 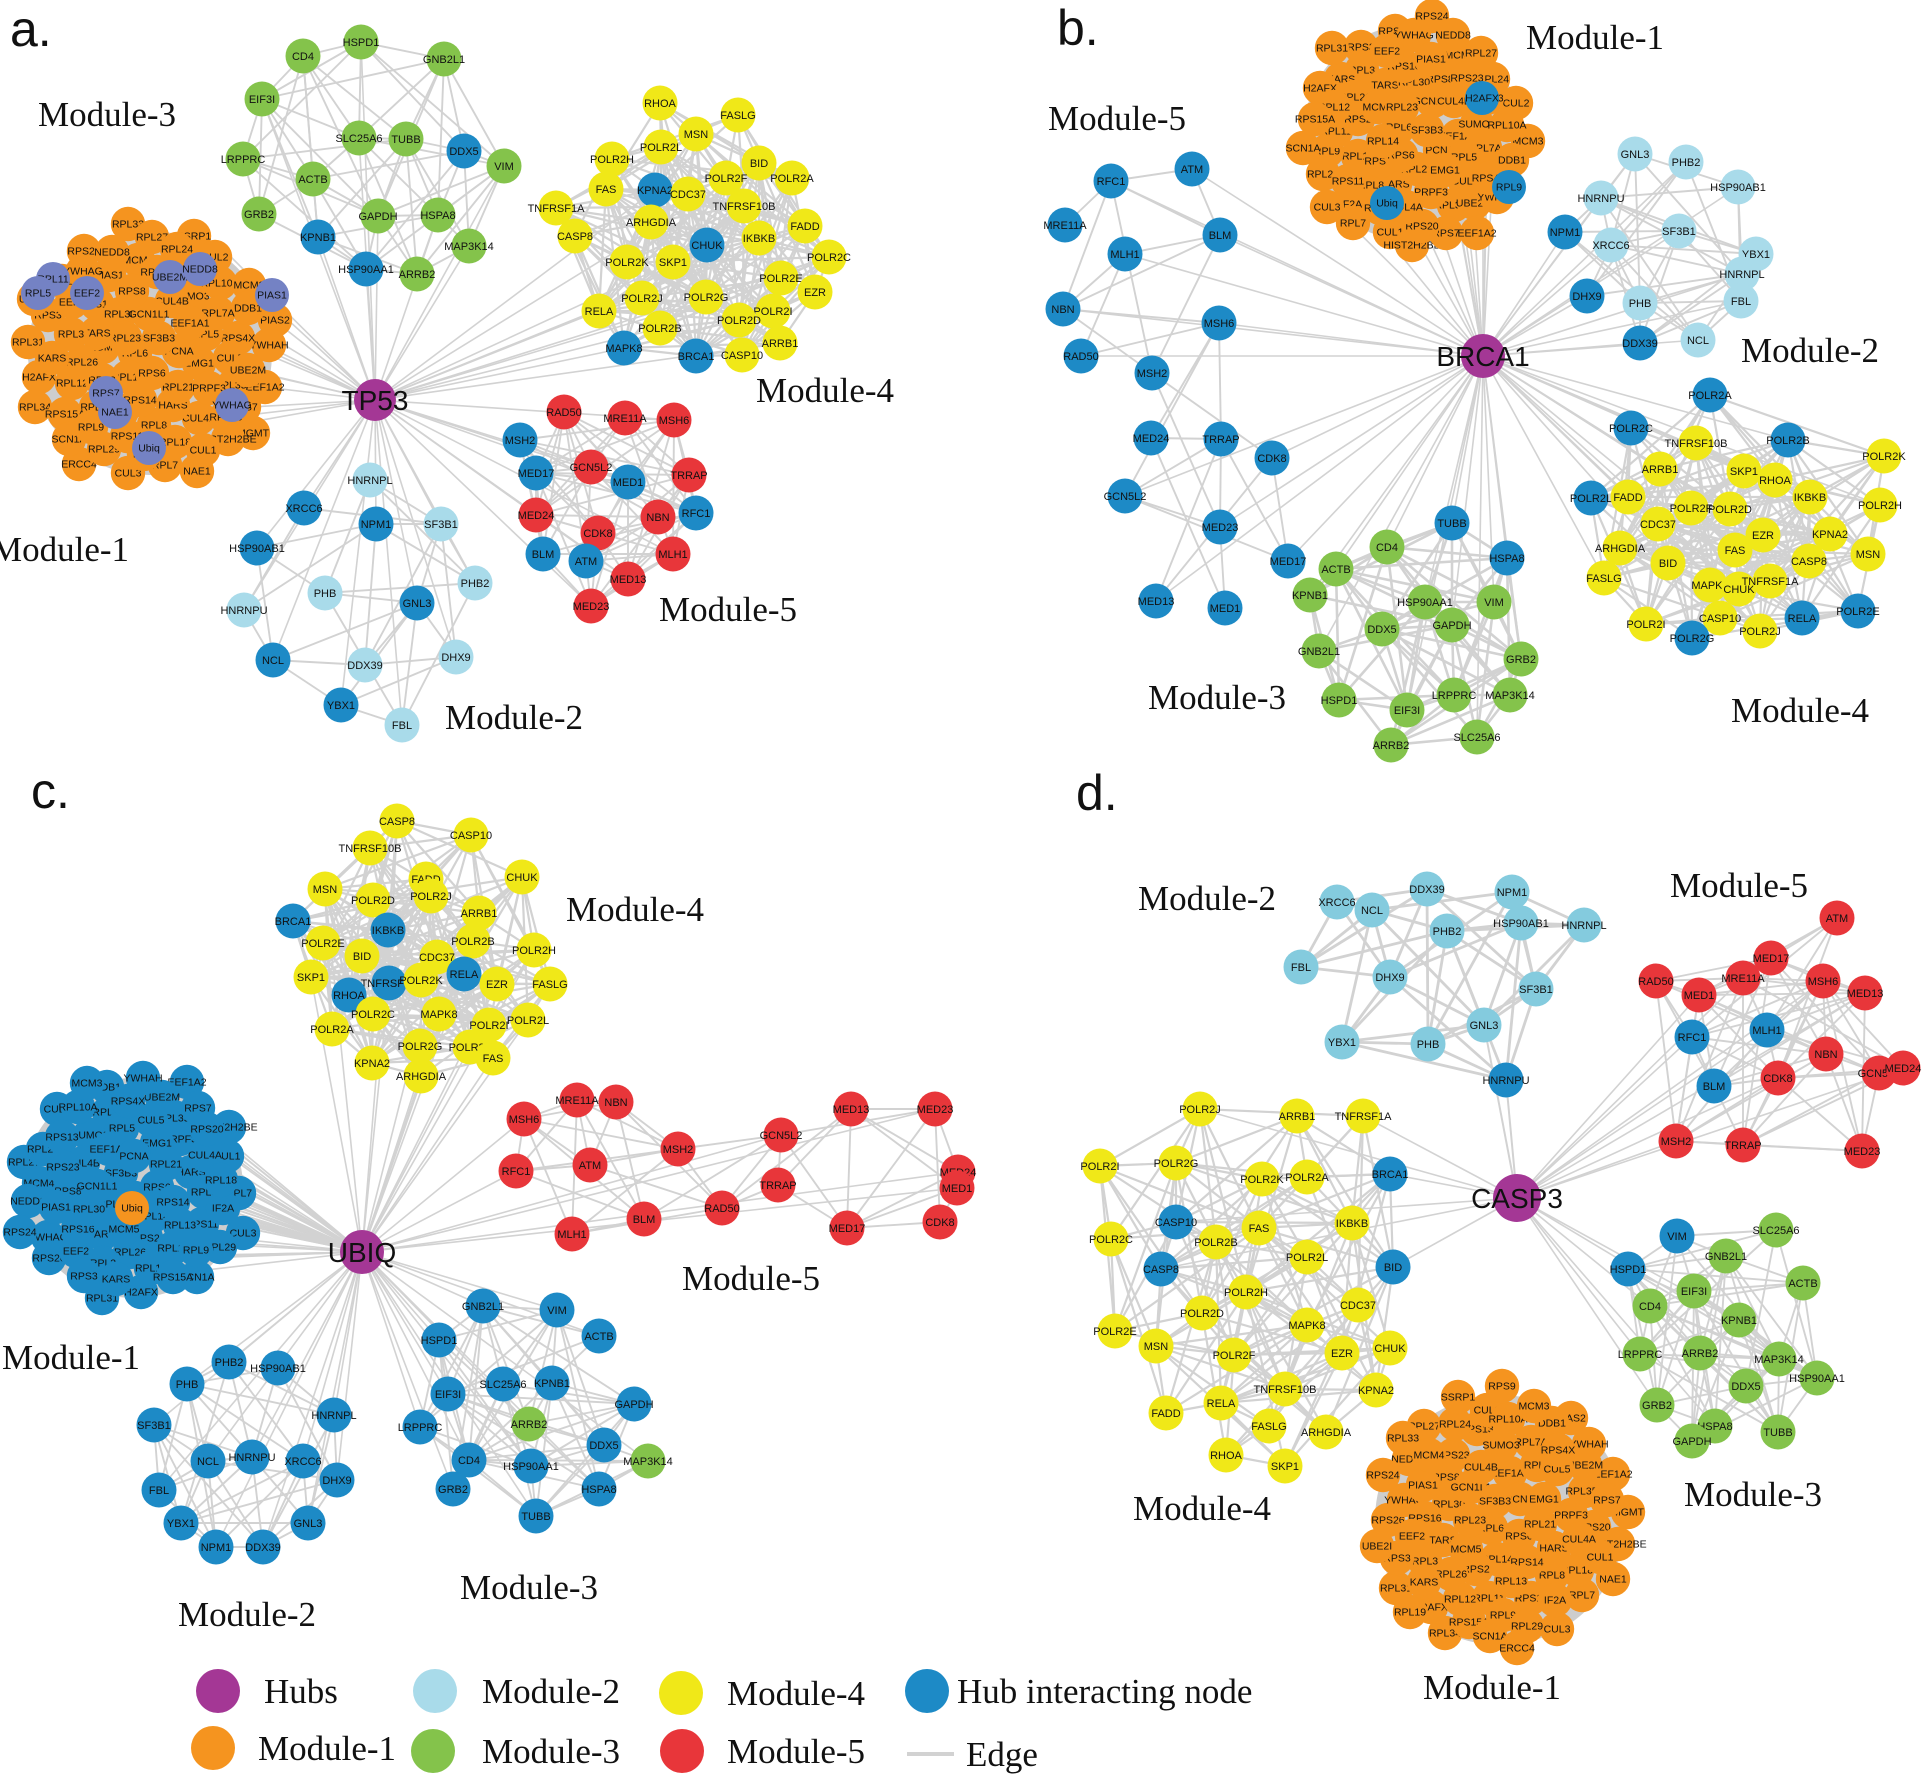 What do you see at coordinates (1565, 233) in the screenshot?
I see `svg-text: NPM1` at bounding box center [1565, 233].